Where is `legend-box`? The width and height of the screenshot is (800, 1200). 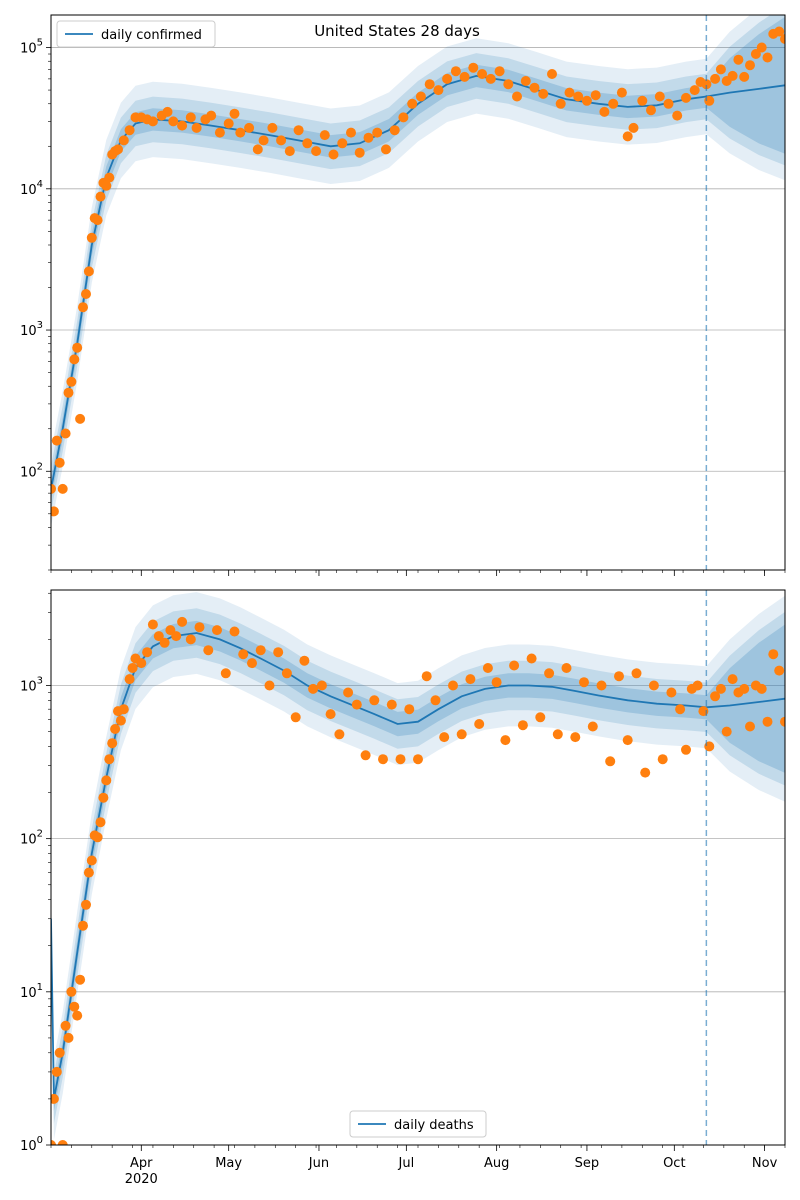 legend-box is located at coordinates (136, 34).